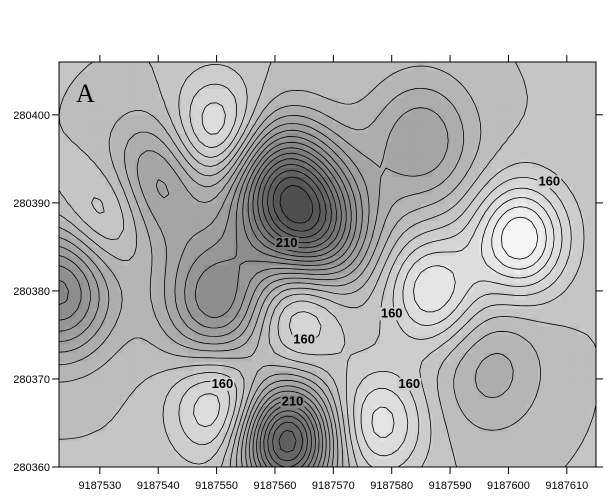 The image size is (607, 503). I want to click on x-tick-label: 9187580, so click(391, 486).